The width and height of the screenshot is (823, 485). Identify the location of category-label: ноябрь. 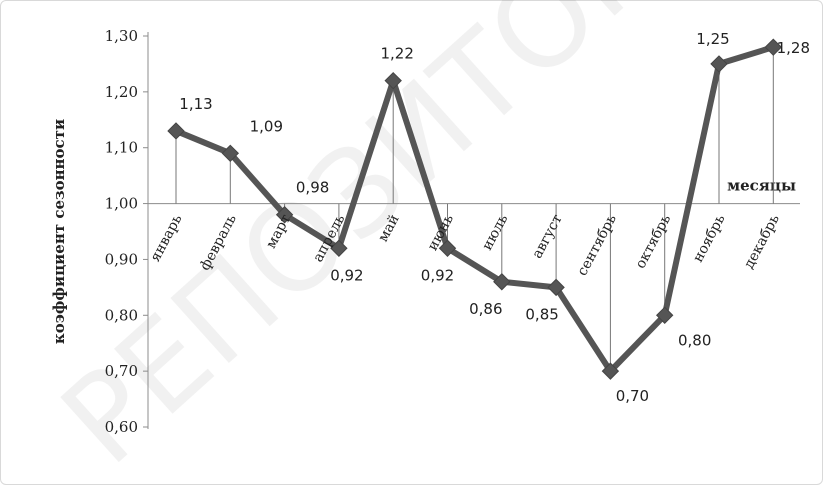
(709, 238).